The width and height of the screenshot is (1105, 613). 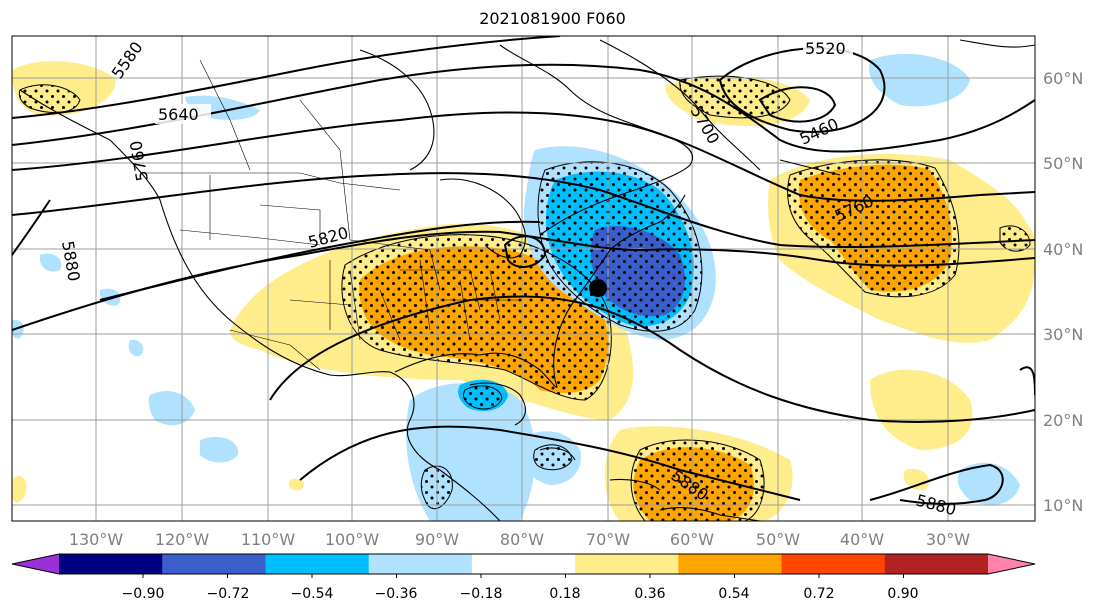 What do you see at coordinates (178, 114) in the screenshot?
I see `contour-label-5640: 5640` at bounding box center [178, 114].